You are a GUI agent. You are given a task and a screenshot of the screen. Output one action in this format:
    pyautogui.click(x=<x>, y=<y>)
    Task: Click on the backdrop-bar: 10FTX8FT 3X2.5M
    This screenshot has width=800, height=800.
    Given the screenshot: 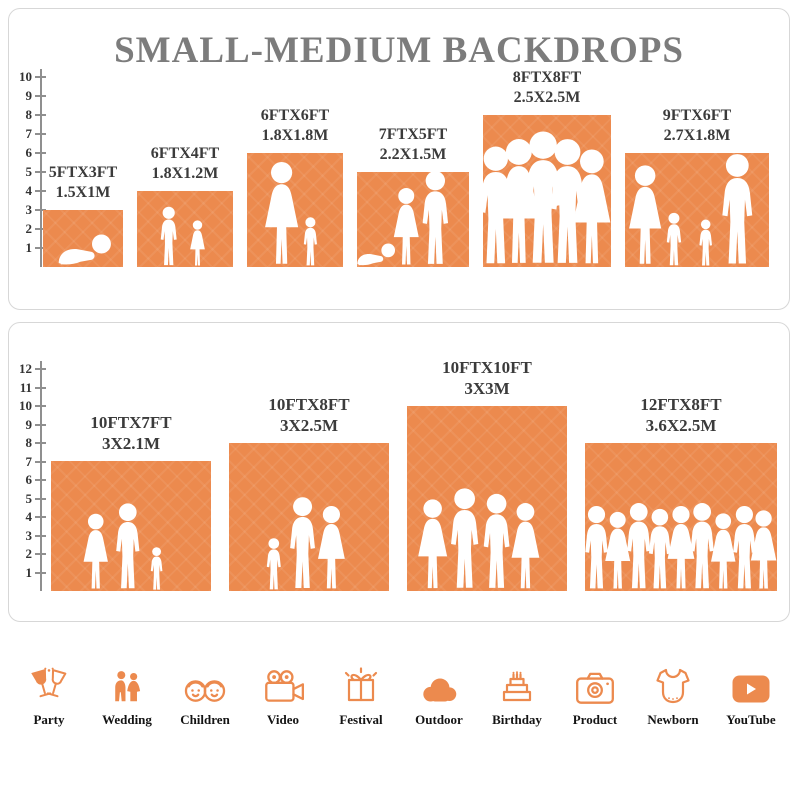 What is the action you would take?
    pyautogui.click(x=309, y=492)
    